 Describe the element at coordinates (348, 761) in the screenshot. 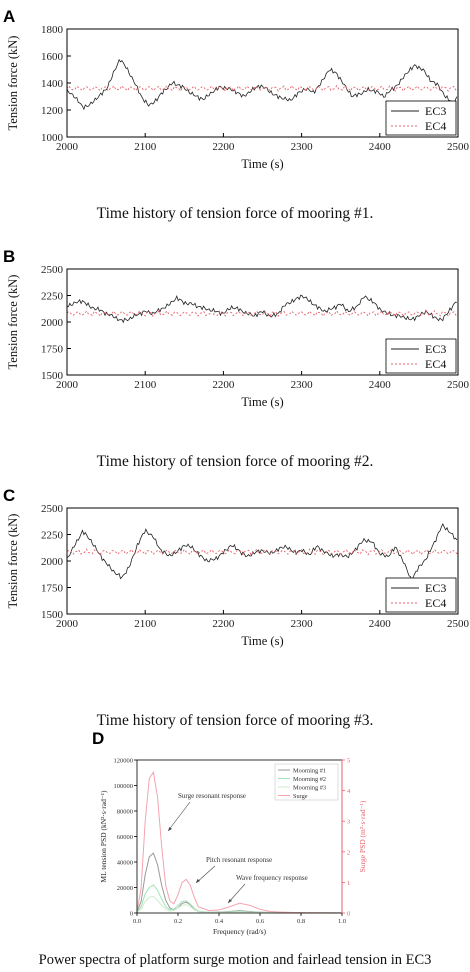

I see `right-y-tick-label: 5` at that location.